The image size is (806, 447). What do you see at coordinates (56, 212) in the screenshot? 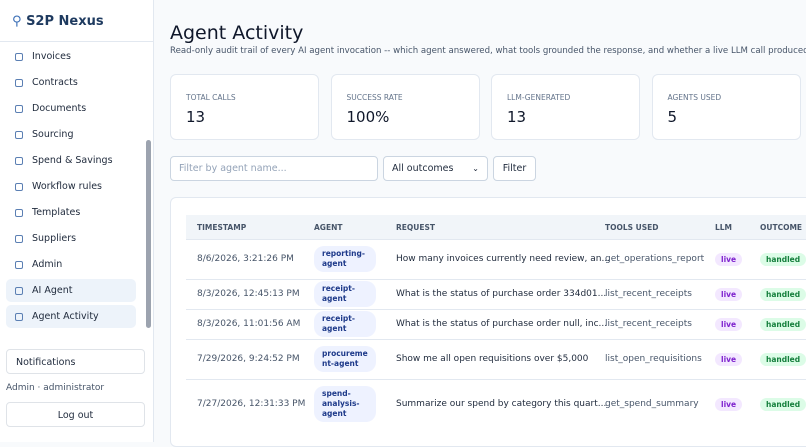
I see `nav-label: Templates` at bounding box center [56, 212].